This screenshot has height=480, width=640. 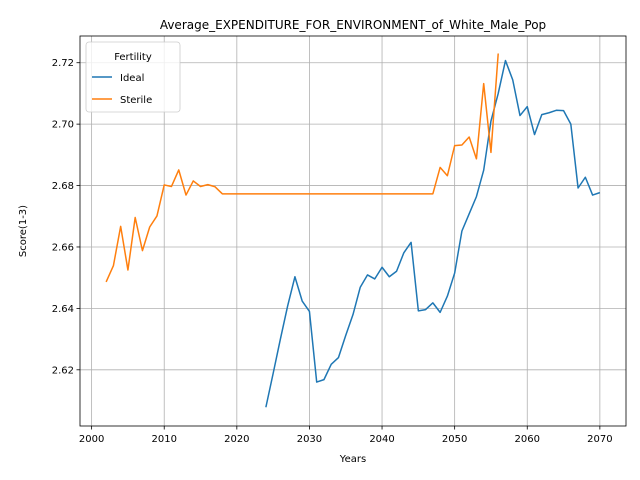 What do you see at coordinates (346, 435) in the screenshot?
I see `x-axis: 2000 2010 2020 2030 2040 2050 2060 2070` at bounding box center [346, 435].